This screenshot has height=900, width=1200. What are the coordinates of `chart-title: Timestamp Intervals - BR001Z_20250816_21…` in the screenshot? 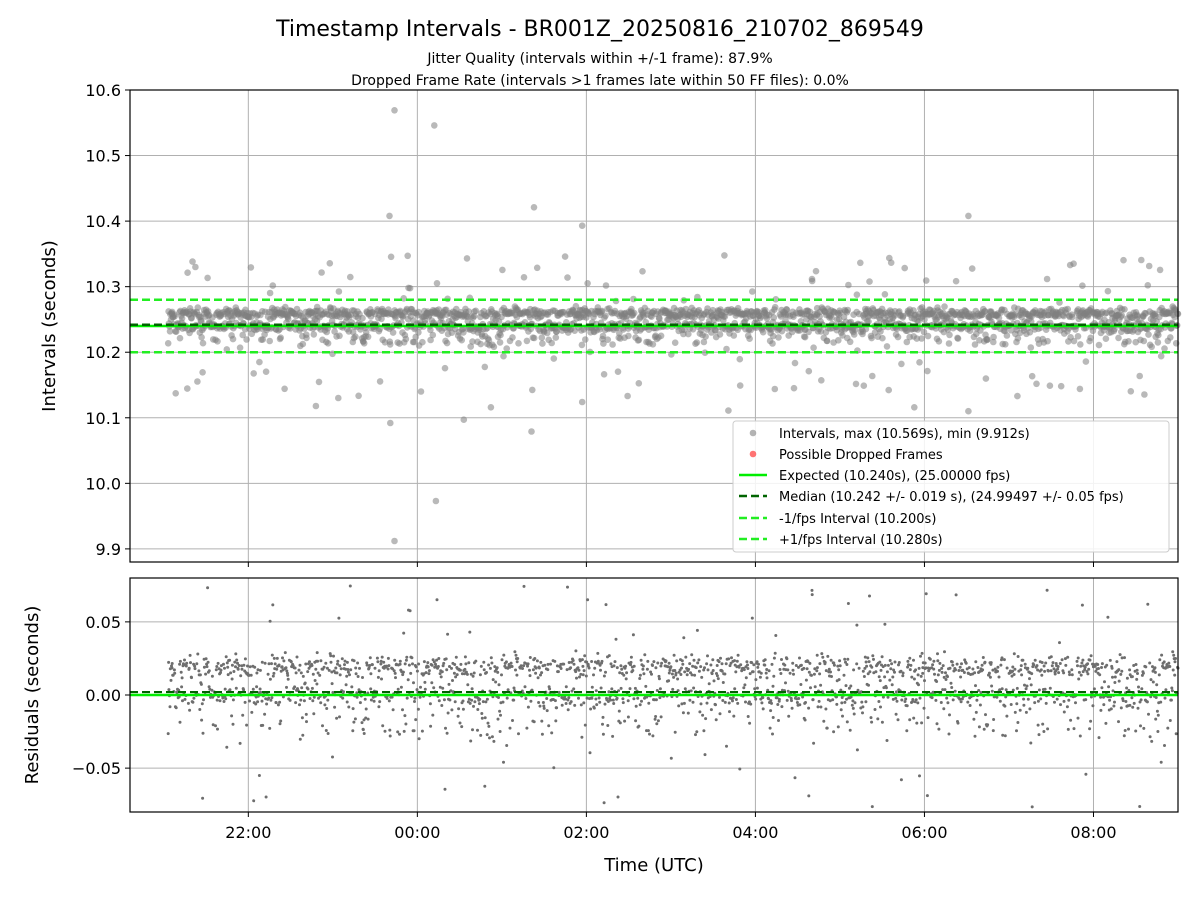 It's located at (599, 29).